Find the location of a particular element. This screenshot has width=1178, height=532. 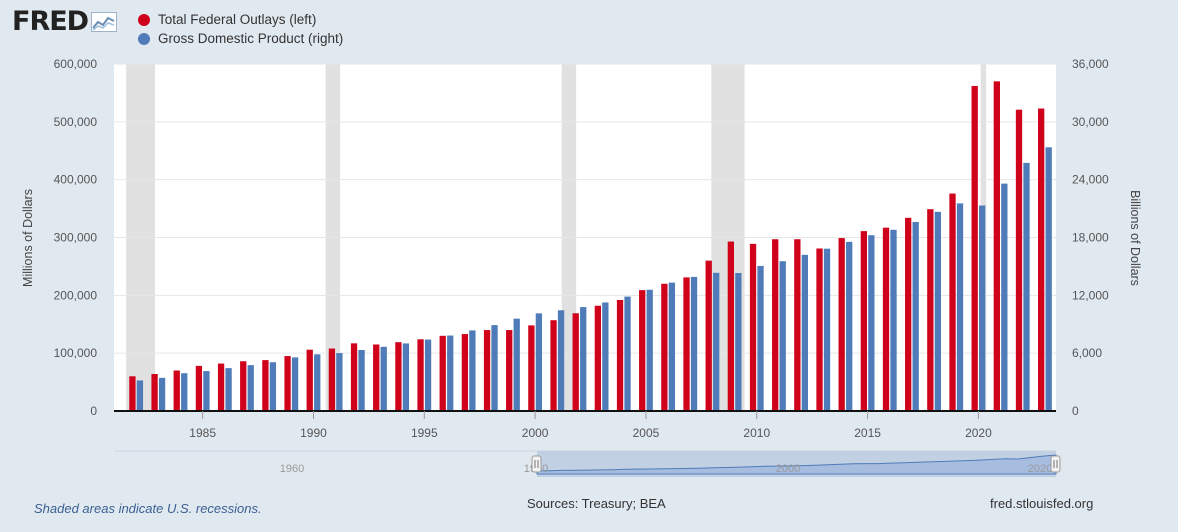

y-axis-label-right: Billions of Dollars is located at coordinates (1135, 238).